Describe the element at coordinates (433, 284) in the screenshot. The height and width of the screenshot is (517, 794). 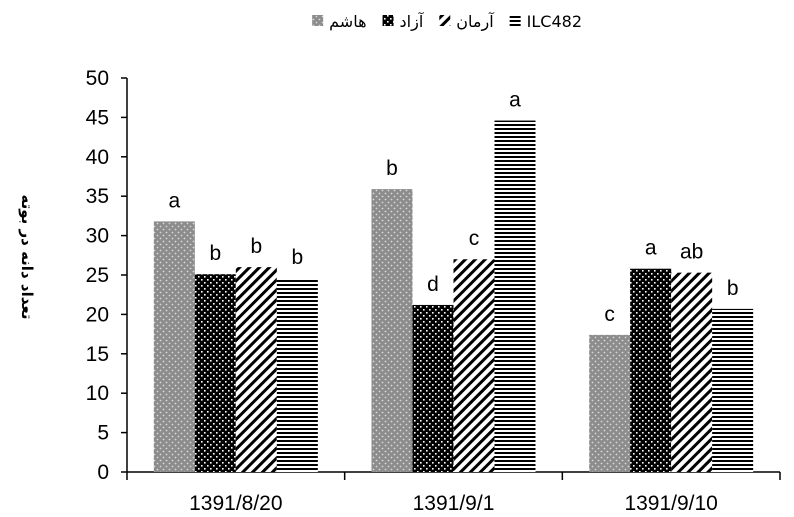
I see `significance-label: d` at that location.